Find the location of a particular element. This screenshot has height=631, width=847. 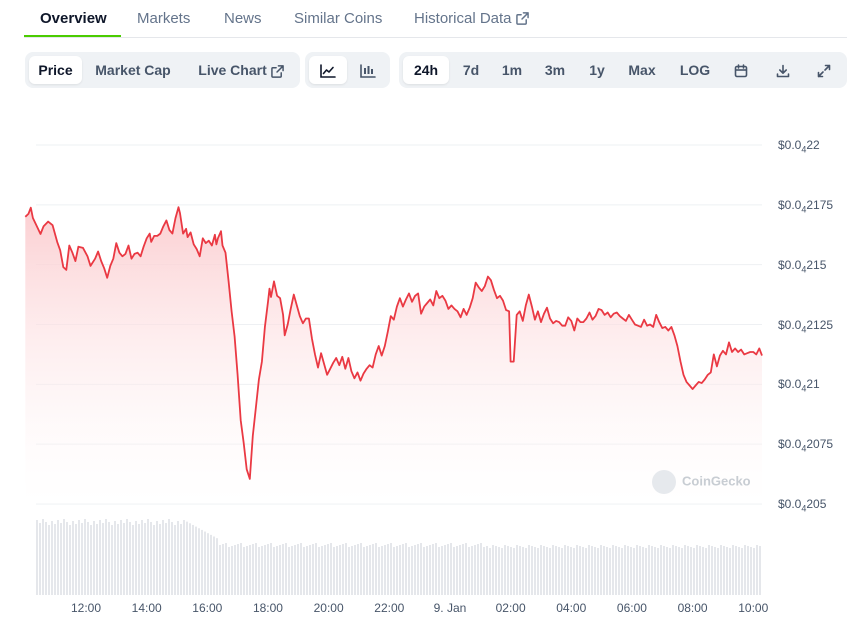

x-tick-label: 22:00 is located at coordinates (389, 608).